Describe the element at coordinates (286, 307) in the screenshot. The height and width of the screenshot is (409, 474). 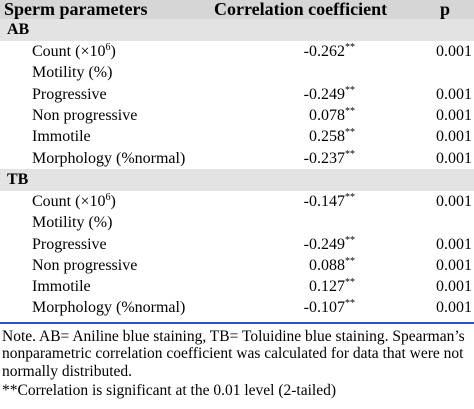
I see `correlation-value: -0.107**` at that location.